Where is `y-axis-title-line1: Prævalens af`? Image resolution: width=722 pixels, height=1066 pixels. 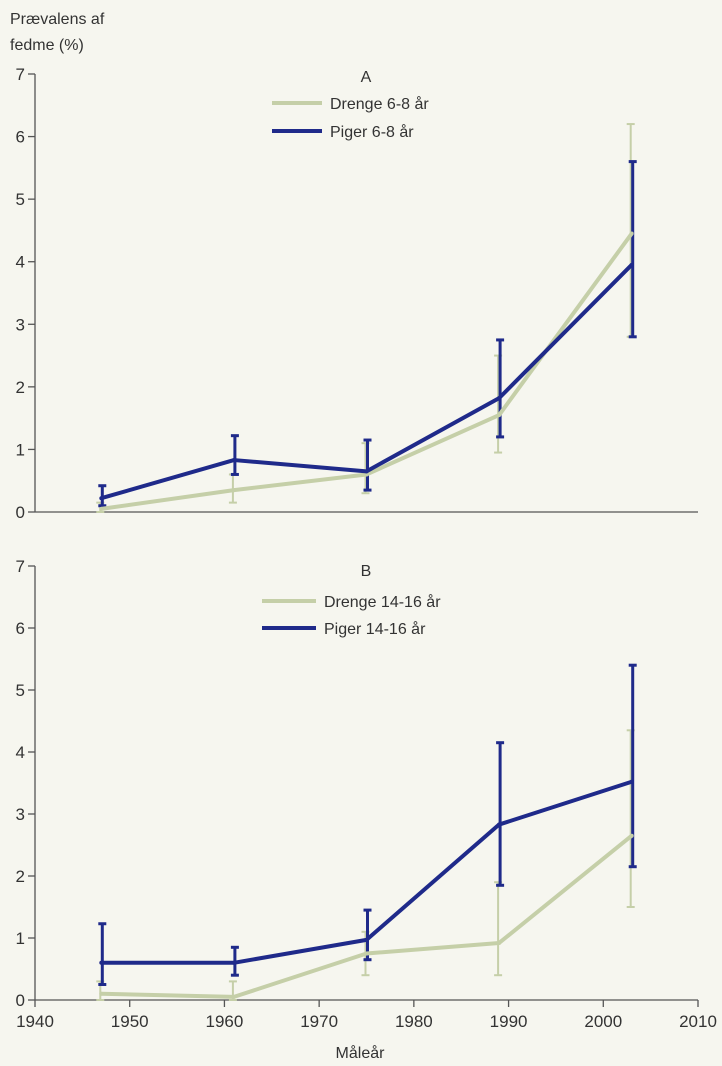
y-axis-title-line1: Prævalens af is located at coordinates (57, 19).